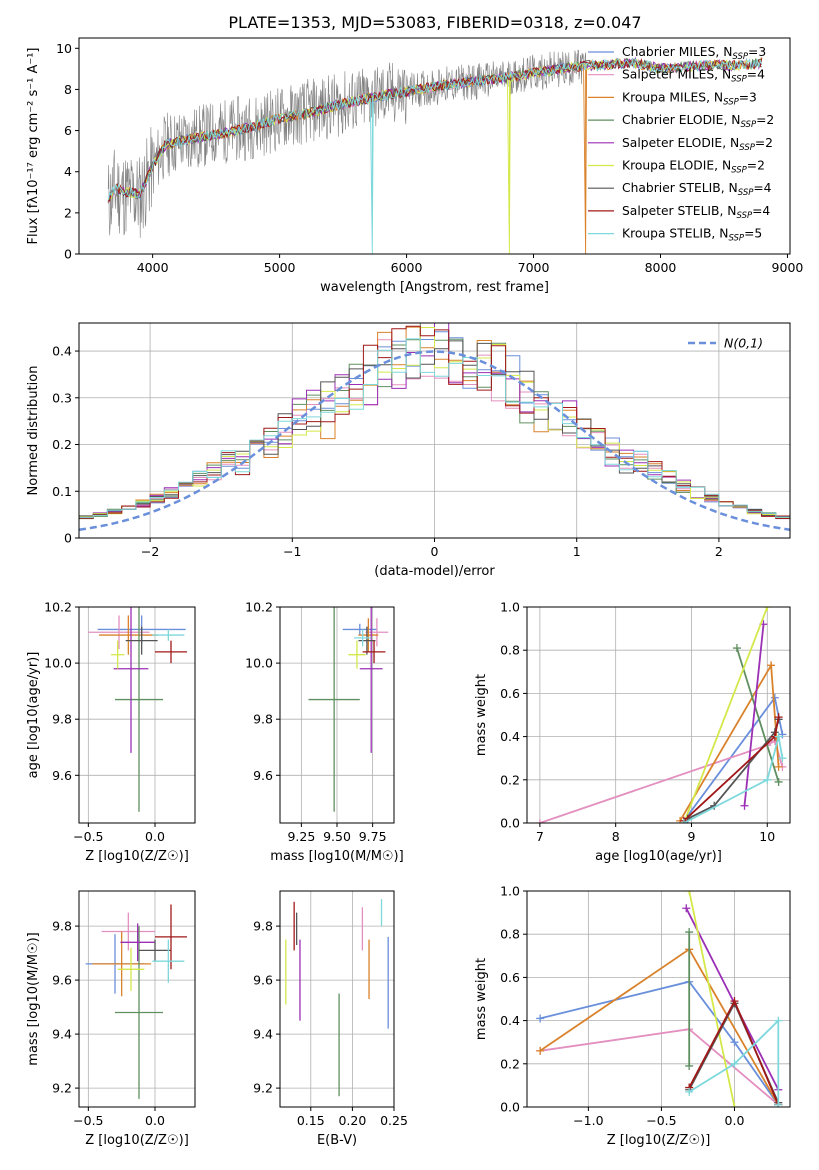 This screenshot has width=819, height=1170. What do you see at coordinates (697, 144) in the screenshot?
I see `legend-entry: Salpeter ELODIE, NSSP=2` at bounding box center [697, 144].